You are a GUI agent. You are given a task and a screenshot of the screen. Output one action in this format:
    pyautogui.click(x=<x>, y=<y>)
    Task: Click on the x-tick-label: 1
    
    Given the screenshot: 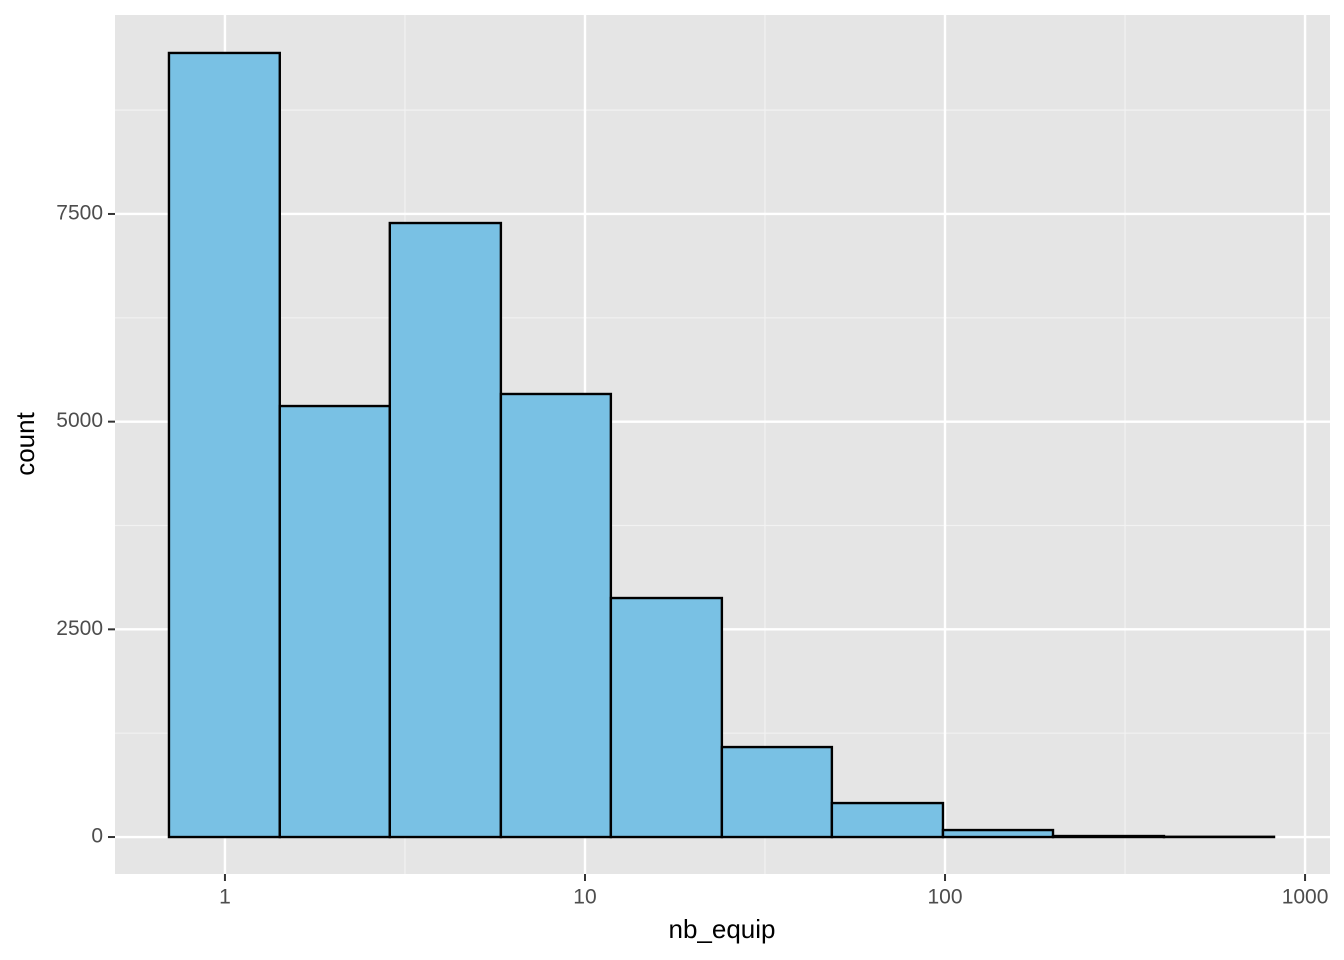 What is the action you would take?
    pyautogui.click(x=225, y=897)
    